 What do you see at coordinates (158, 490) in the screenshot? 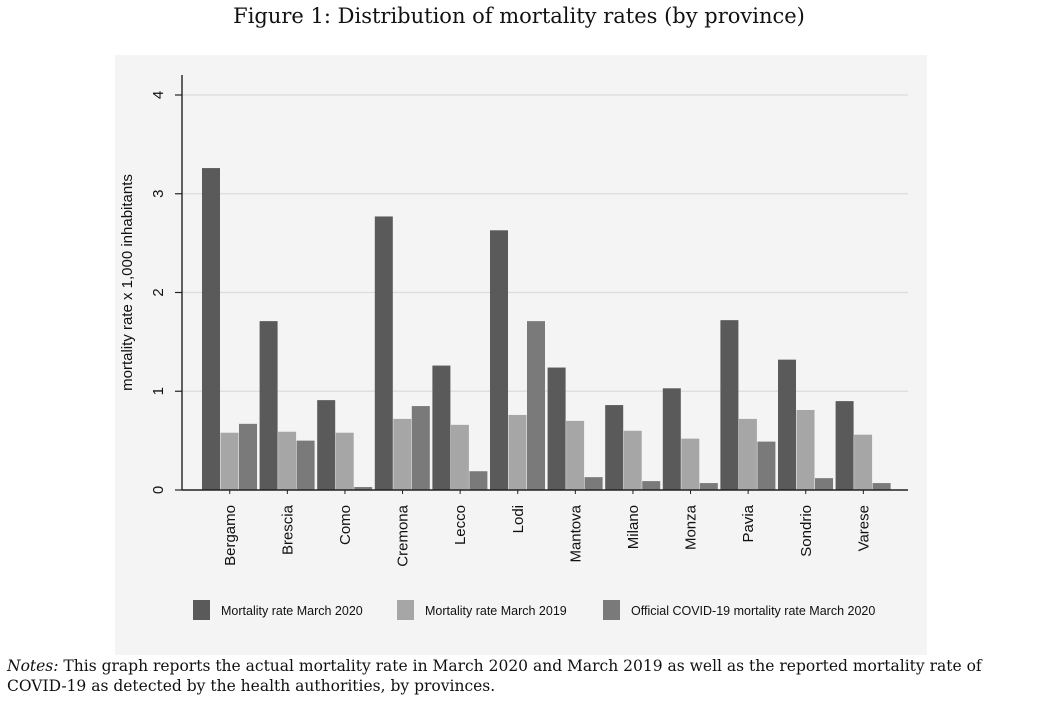
I see `y-tick-label: 0` at bounding box center [158, 490].